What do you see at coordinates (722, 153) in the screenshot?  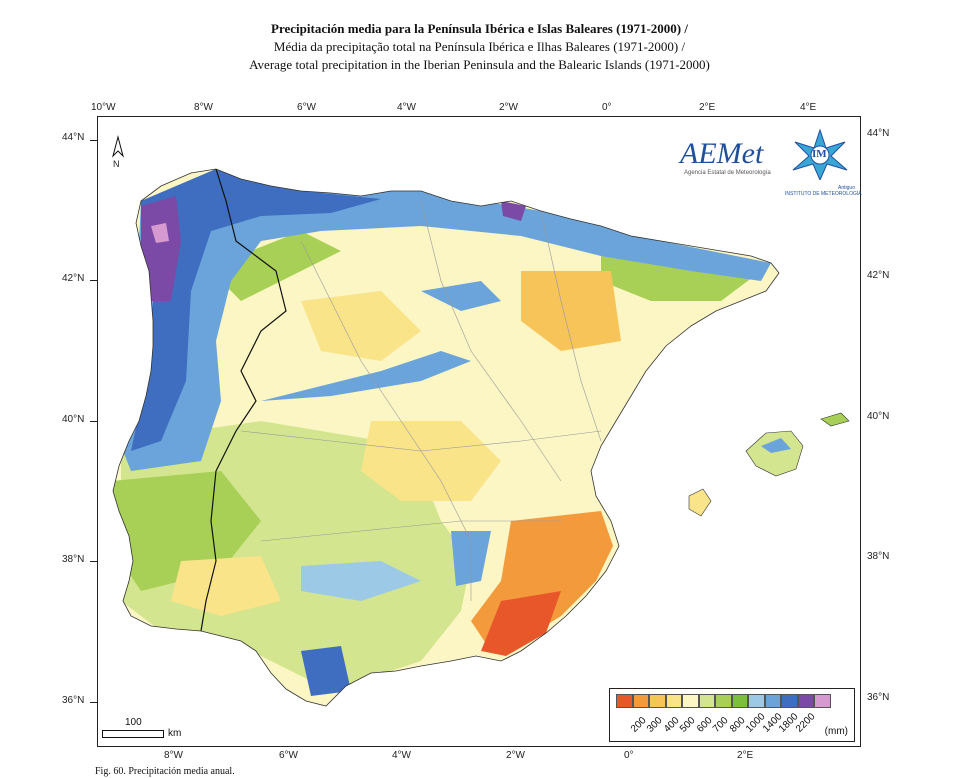 I see `aemet-wordmark: AEMet` at bounding box center [722, 153].